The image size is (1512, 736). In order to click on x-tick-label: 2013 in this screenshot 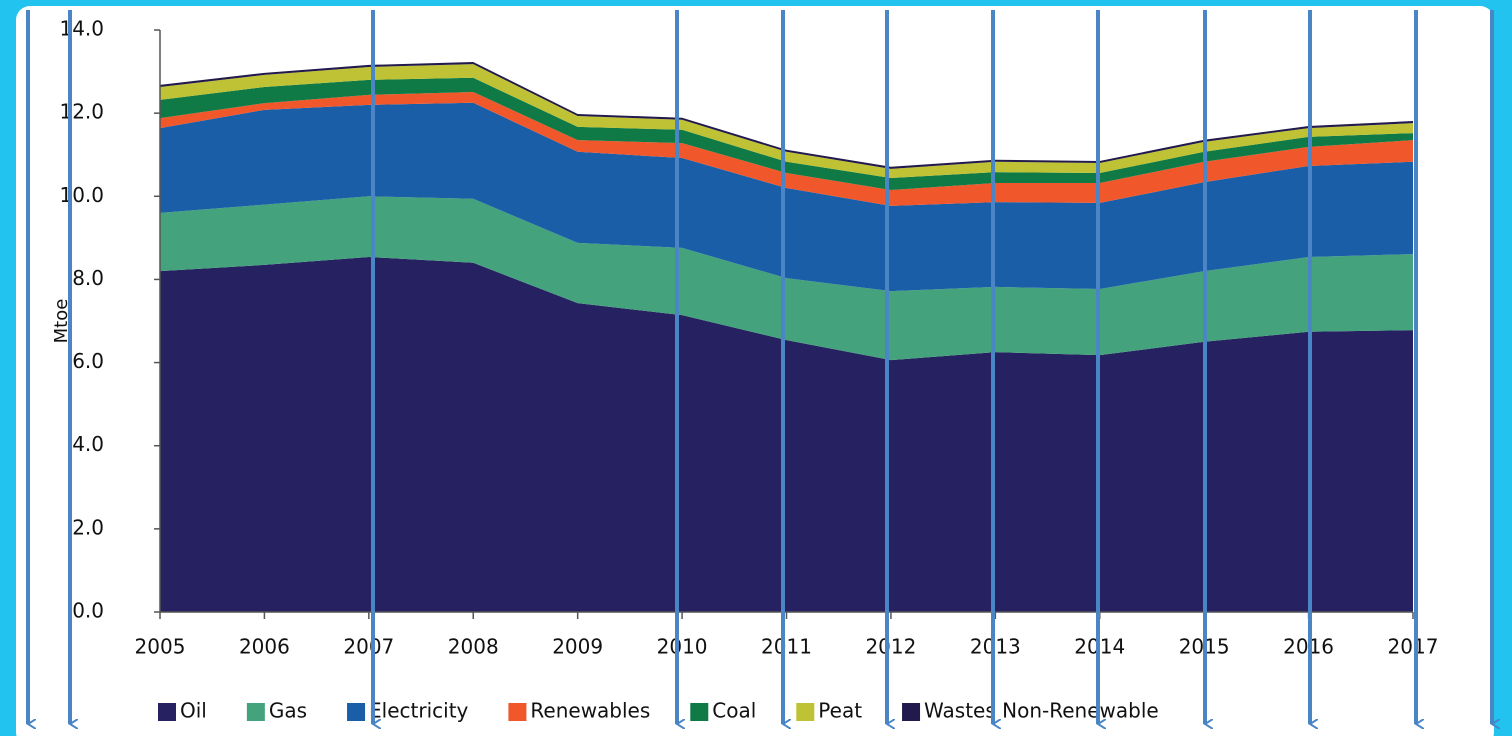, I will do `click(995, 647)`.